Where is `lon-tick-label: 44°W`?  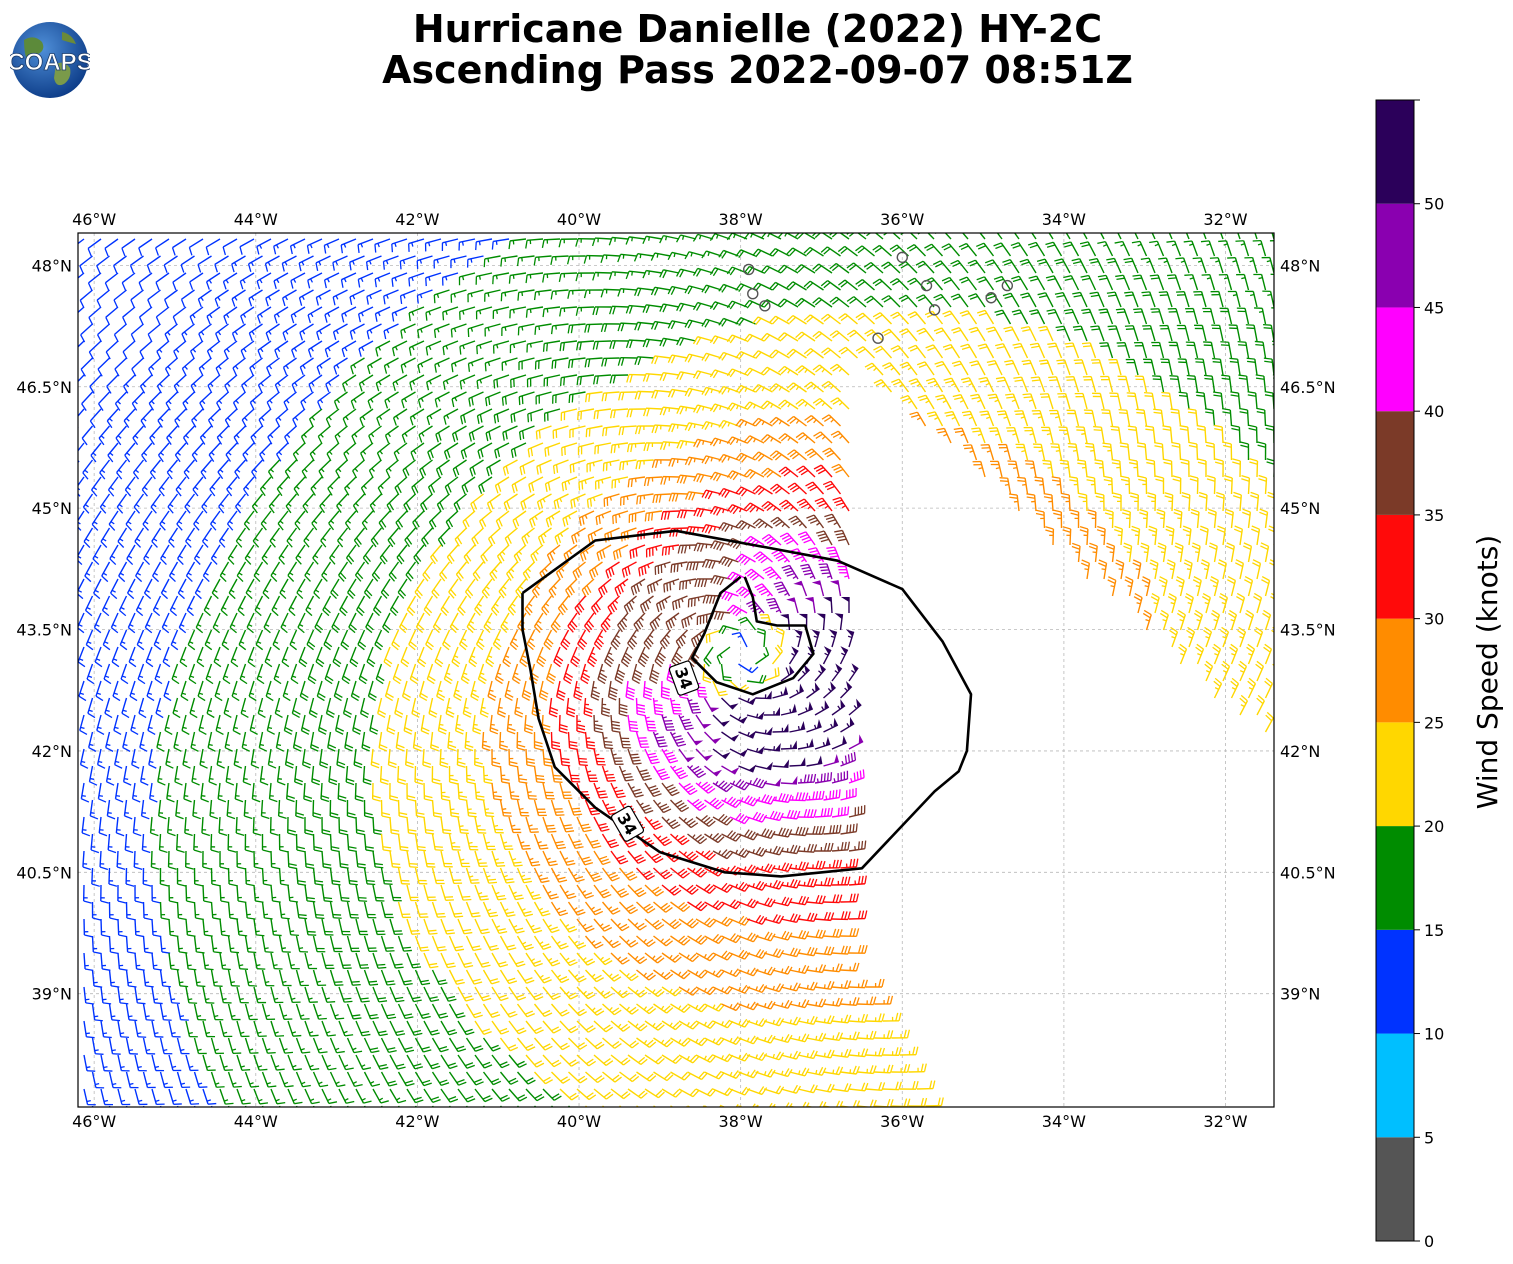 lon-tick-label: 44°W is located at coordinates (256, 219).